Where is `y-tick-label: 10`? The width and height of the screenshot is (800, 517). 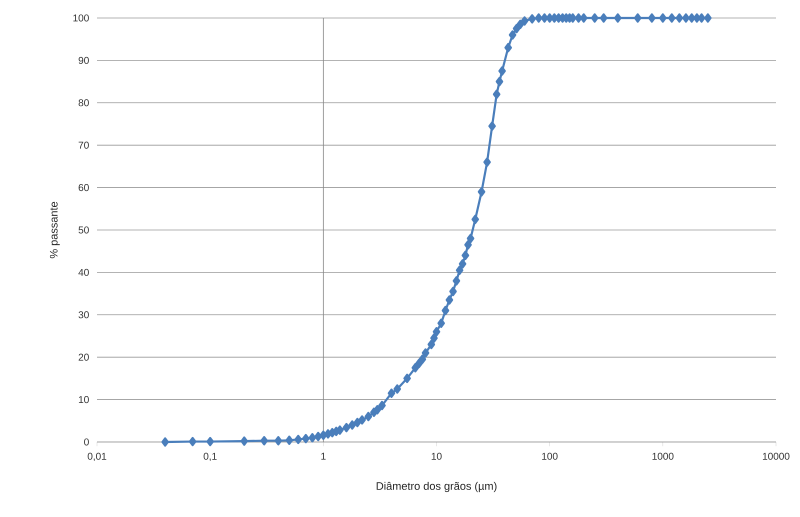
y-tick-label: 10 is located at coordinates (83, 400).